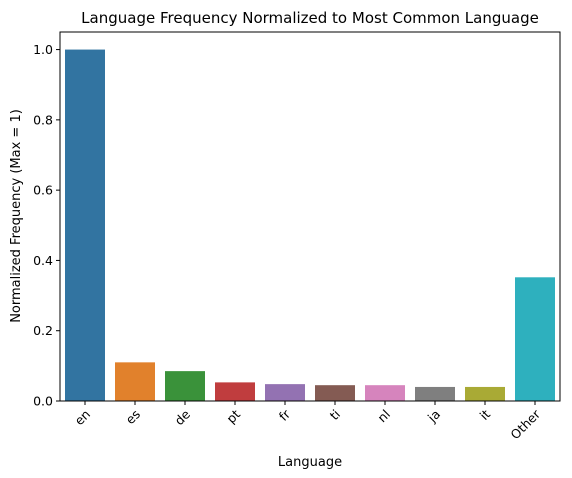 The image size is (572, 478). Describe the element at coordinates (16, 216) in the screenshot. I see `y-axis-label: Normalized Frequency (Max = 1)` at that location.